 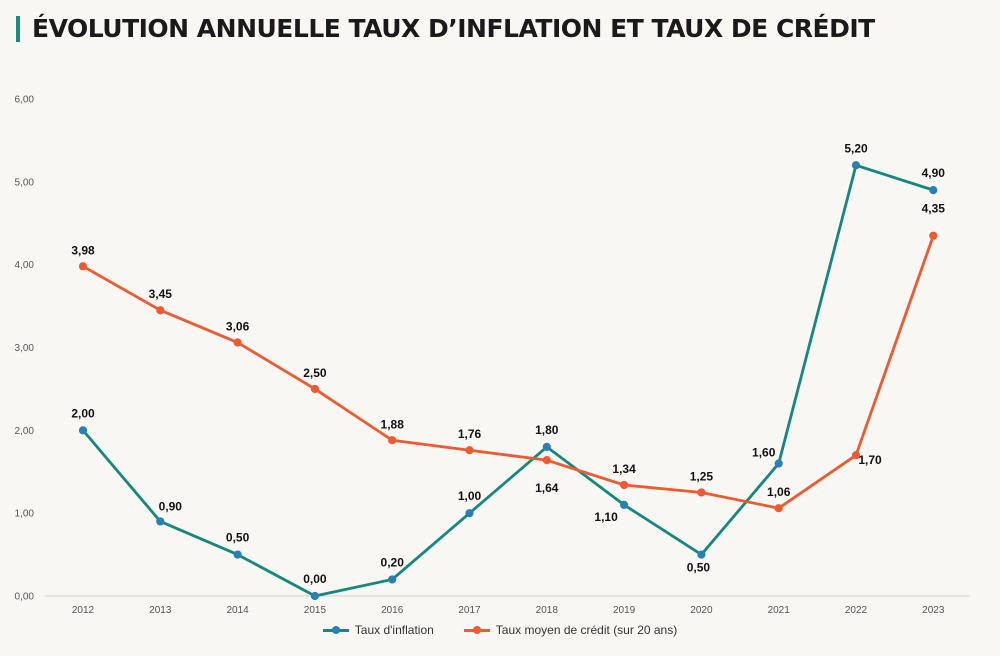 I want to click on y-tick-label: 0,00, so click(x=25, y=597).